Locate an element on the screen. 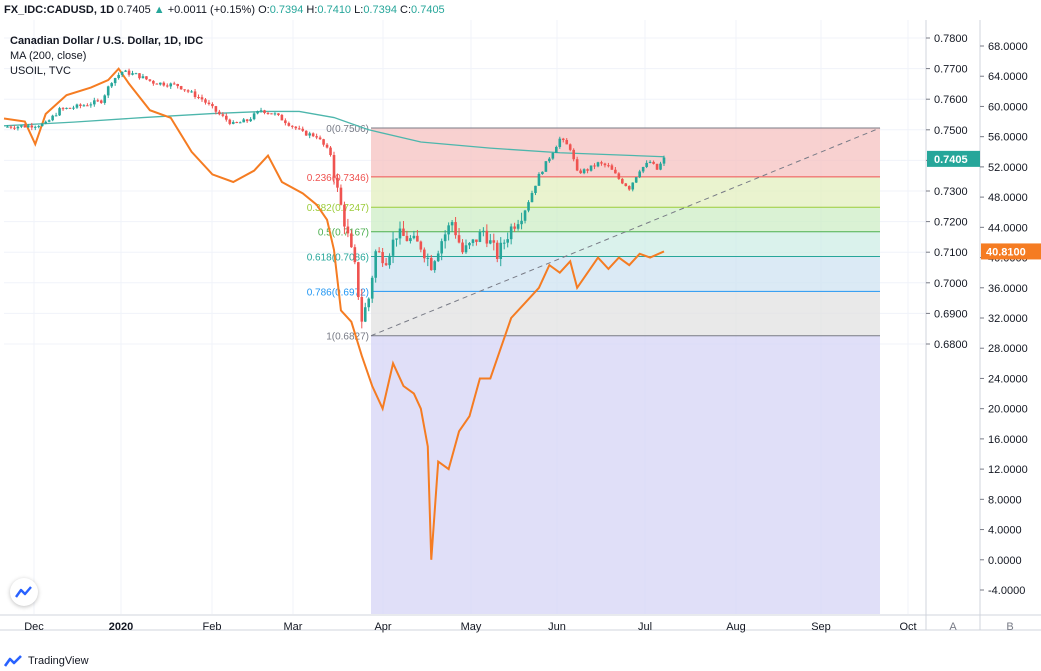 This screenshot has height=671, width=1041. price-tick-label: 0.7200 is located at coordinates (951, 223).